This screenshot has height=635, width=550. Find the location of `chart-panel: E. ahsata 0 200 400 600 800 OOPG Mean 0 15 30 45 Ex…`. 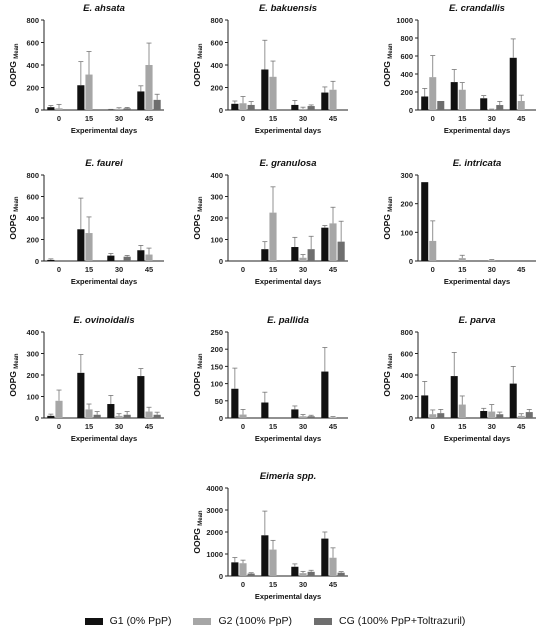

chart-panel: E. ahsata 0 200 400 600 800 OOPG Mean 0 15 30 45 Ex… is located at coordinates (86, 69).